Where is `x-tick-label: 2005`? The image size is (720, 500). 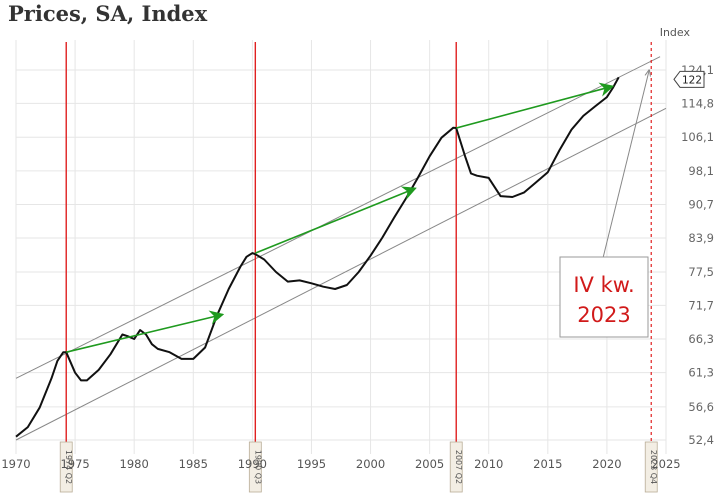 x-tick-label: 2005 is located at coordinates (429, 464).